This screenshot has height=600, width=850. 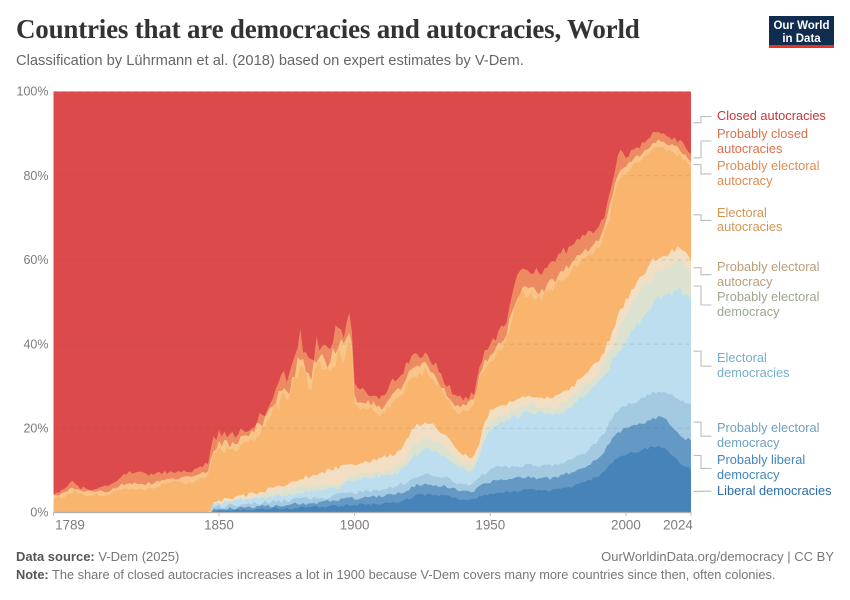 I want to click on svg-text: 80%, so click(x=35, y=176).